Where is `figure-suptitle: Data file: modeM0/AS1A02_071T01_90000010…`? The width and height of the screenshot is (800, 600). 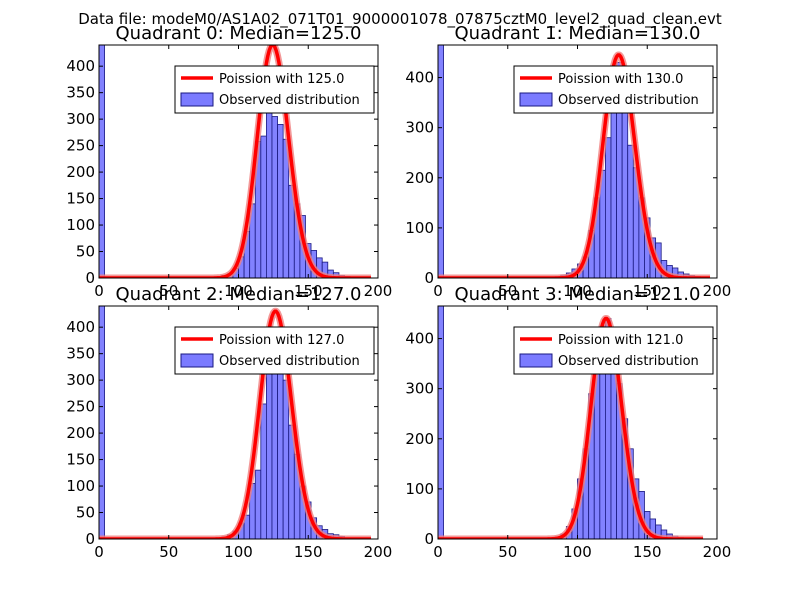 figure-suptitle: Data file: modeM0/AS1A02_071T01_90000010… is located at coordinates (400, 19).